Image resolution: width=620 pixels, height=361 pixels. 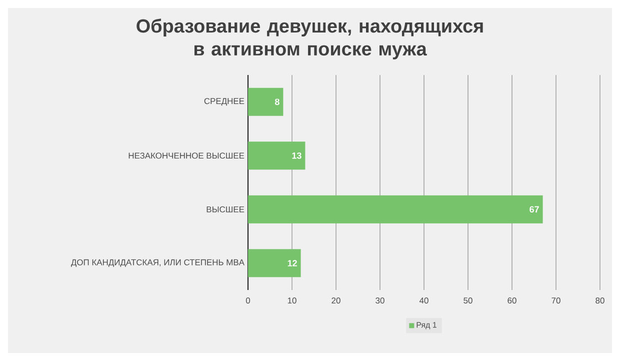 I want to click on y-tick-label: НЕЗАКОНЧЕННОЕ ВЫСШЕЕ, so click(x=186, y=155).